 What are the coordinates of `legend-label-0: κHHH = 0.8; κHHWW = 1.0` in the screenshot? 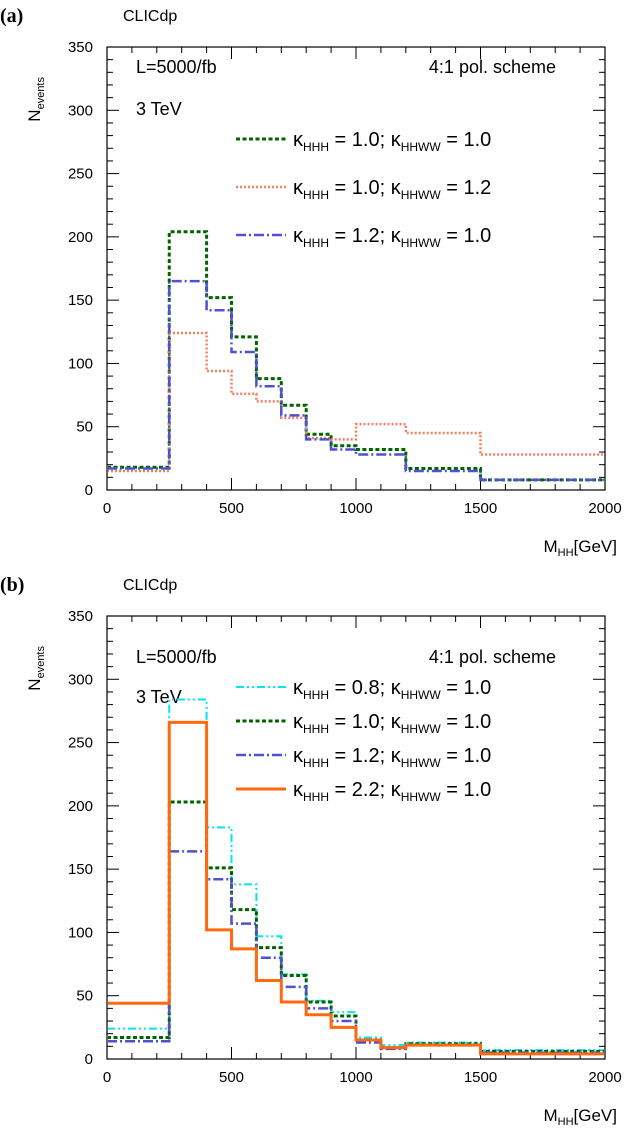 It's located at (392, 689).